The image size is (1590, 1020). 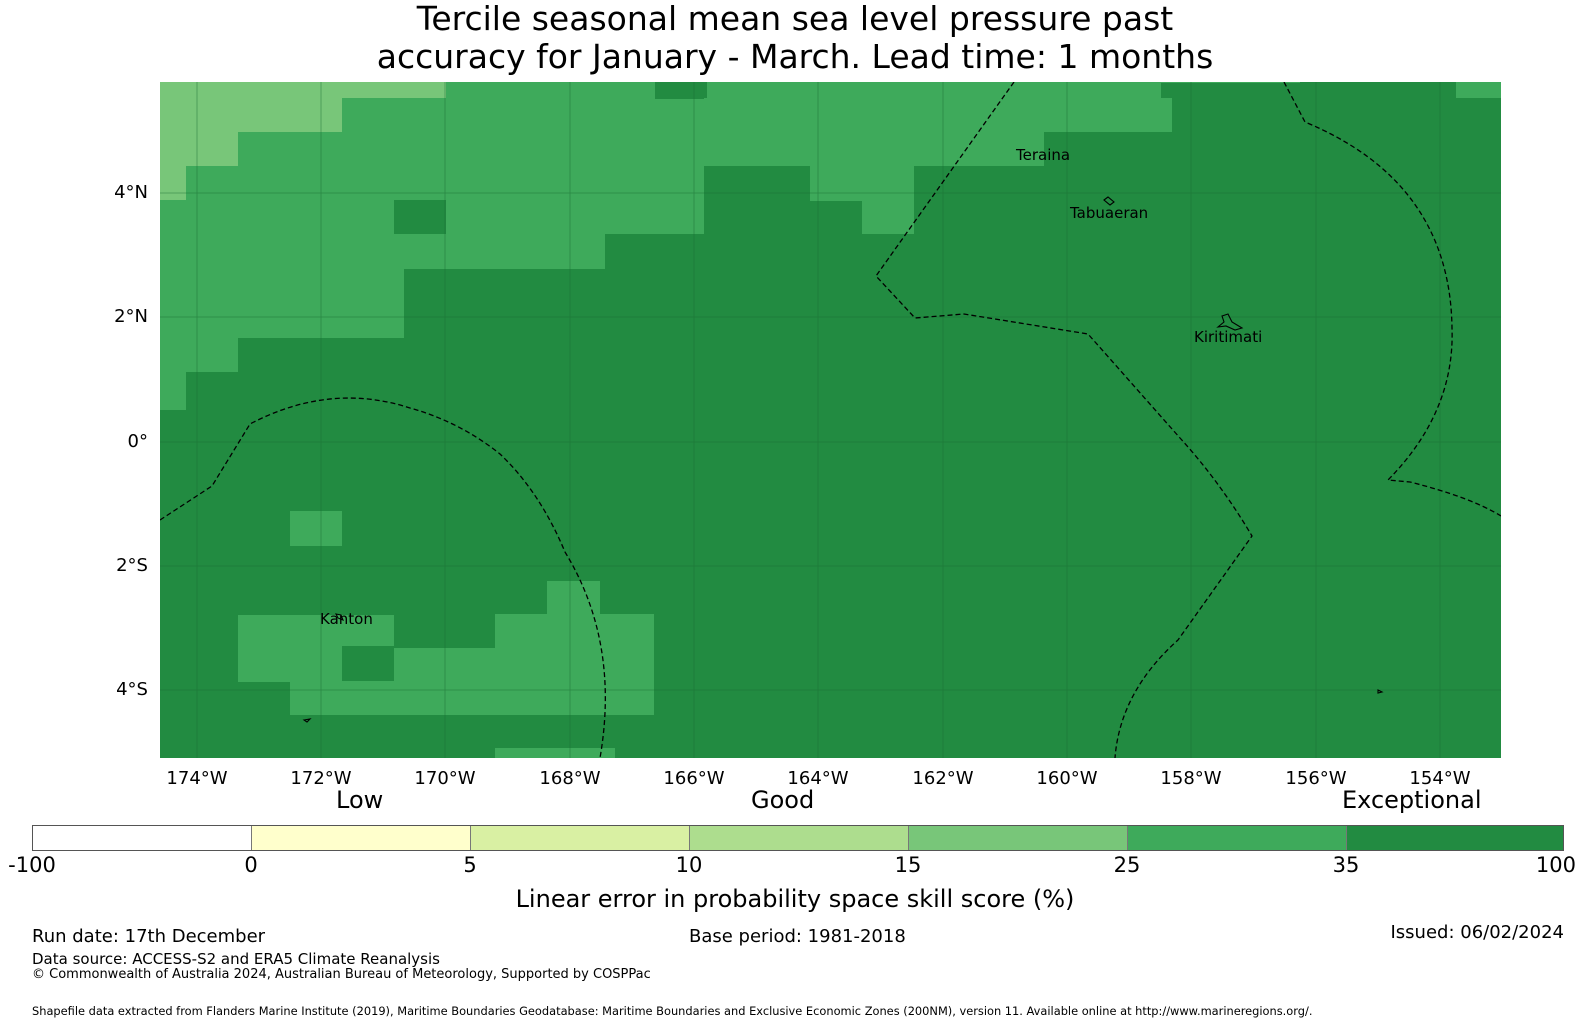 I want to click on legend-category-good: Good, so click(x=783, y=800).